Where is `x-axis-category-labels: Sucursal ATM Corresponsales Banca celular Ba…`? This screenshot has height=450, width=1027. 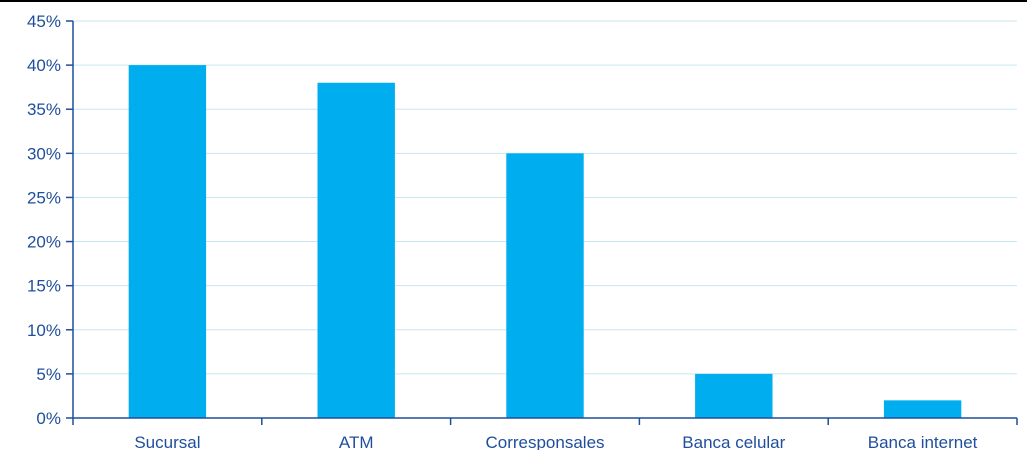 x-axis-category-labels: Sucursal ATM Corresponsales Banca celular Ba… is located at coordinates (555, 441).